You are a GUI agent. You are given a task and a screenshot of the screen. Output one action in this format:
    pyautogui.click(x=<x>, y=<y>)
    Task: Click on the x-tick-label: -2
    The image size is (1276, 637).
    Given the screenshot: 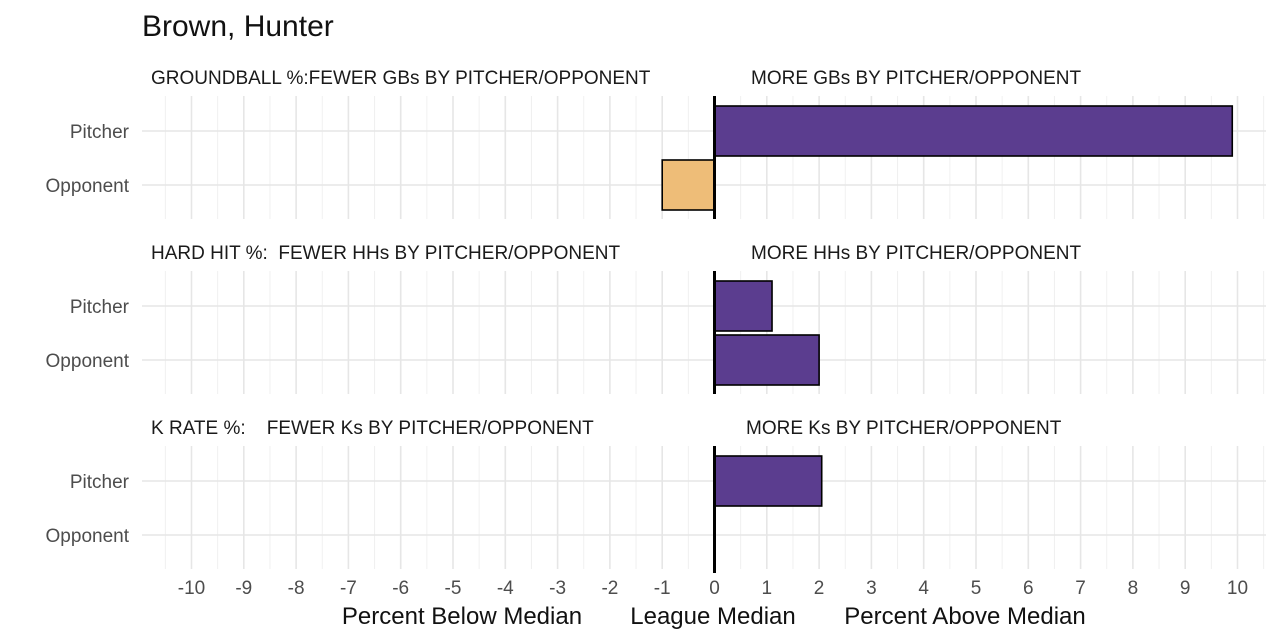 What is the action you would take?
    pyautogui.click(x=609, y=588)
    